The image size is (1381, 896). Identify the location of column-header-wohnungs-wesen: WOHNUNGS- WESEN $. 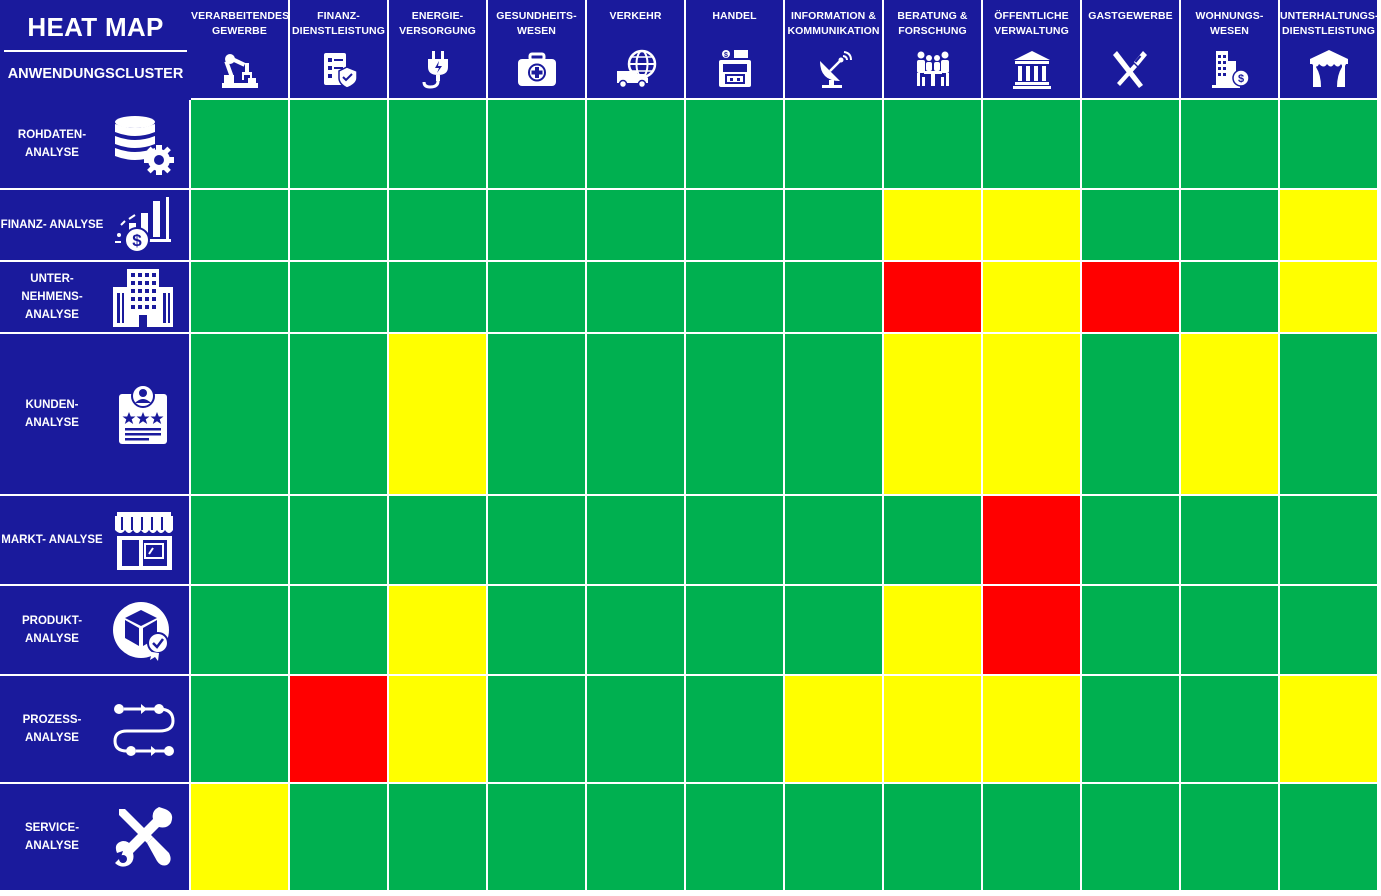
(1229, 49).